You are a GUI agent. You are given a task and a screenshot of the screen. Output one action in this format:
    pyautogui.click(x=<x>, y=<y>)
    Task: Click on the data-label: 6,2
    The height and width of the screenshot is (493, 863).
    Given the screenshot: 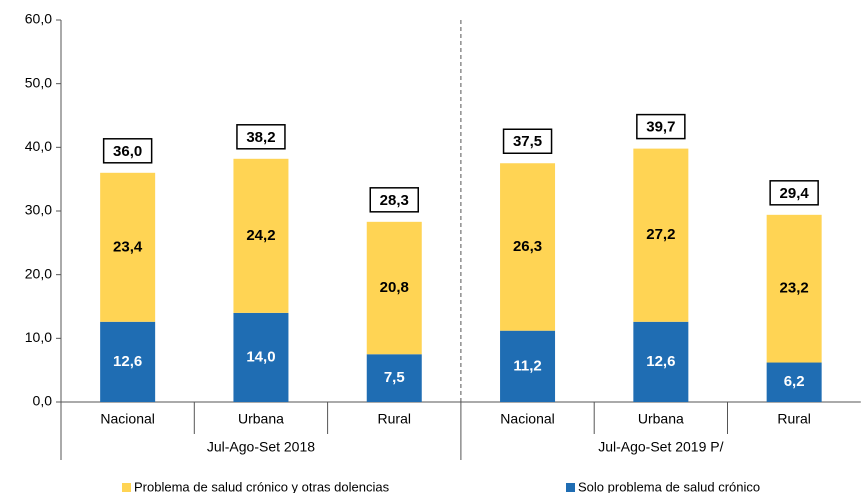 What is the action you would take?
    pyautogui.click(x=794, y=381)
    